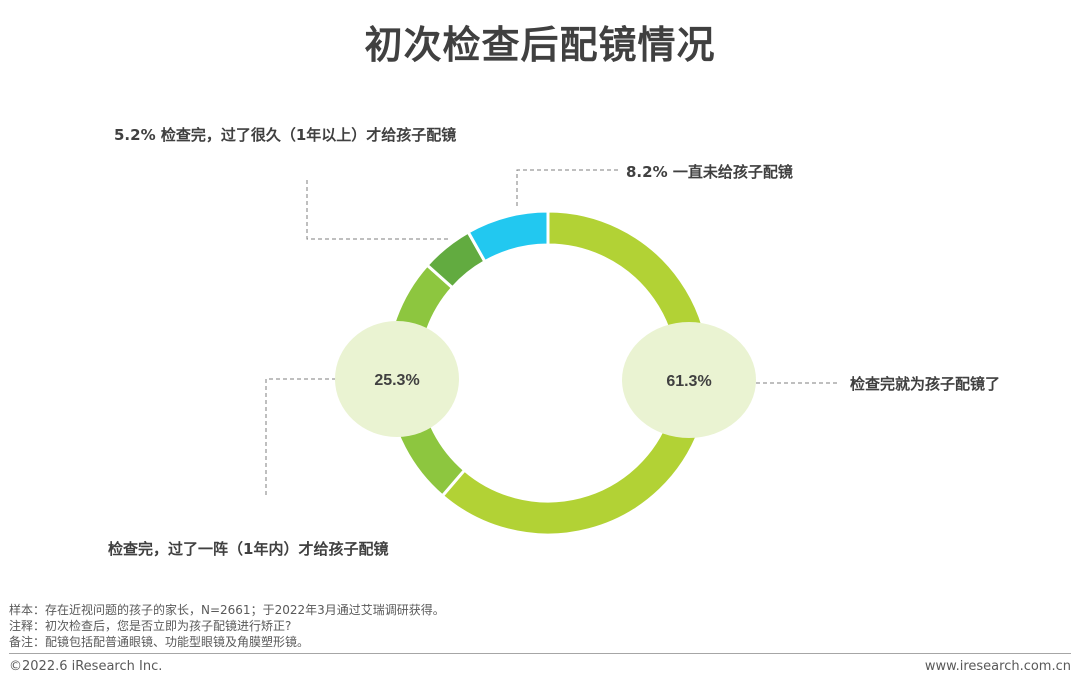 This screenshot has width=1080, height=683. What do you see at coordinates (285, 135) in the screenshot?
I see `slice-label-over-year: 5.2% 检查完，过了很久（1年以上）才给孩子配镜` at bounding box center [285, 135].